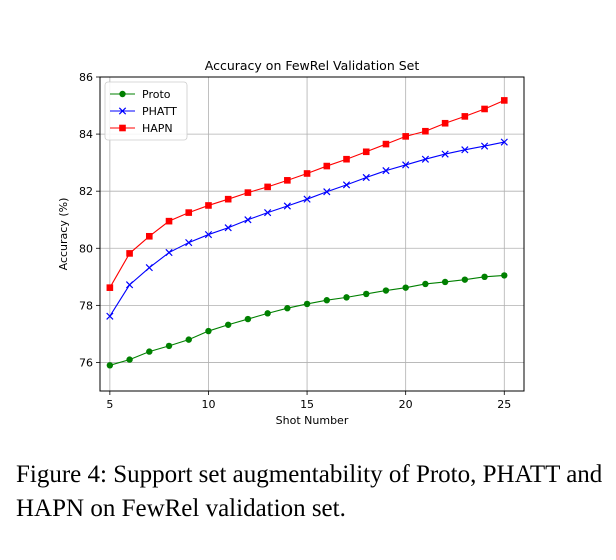 This screenshot has width=616, height=560. What do you see at coordinates (86, 248) in the screenshot?
I see `y-tick-label: 80` at bounding box center [86, 248].